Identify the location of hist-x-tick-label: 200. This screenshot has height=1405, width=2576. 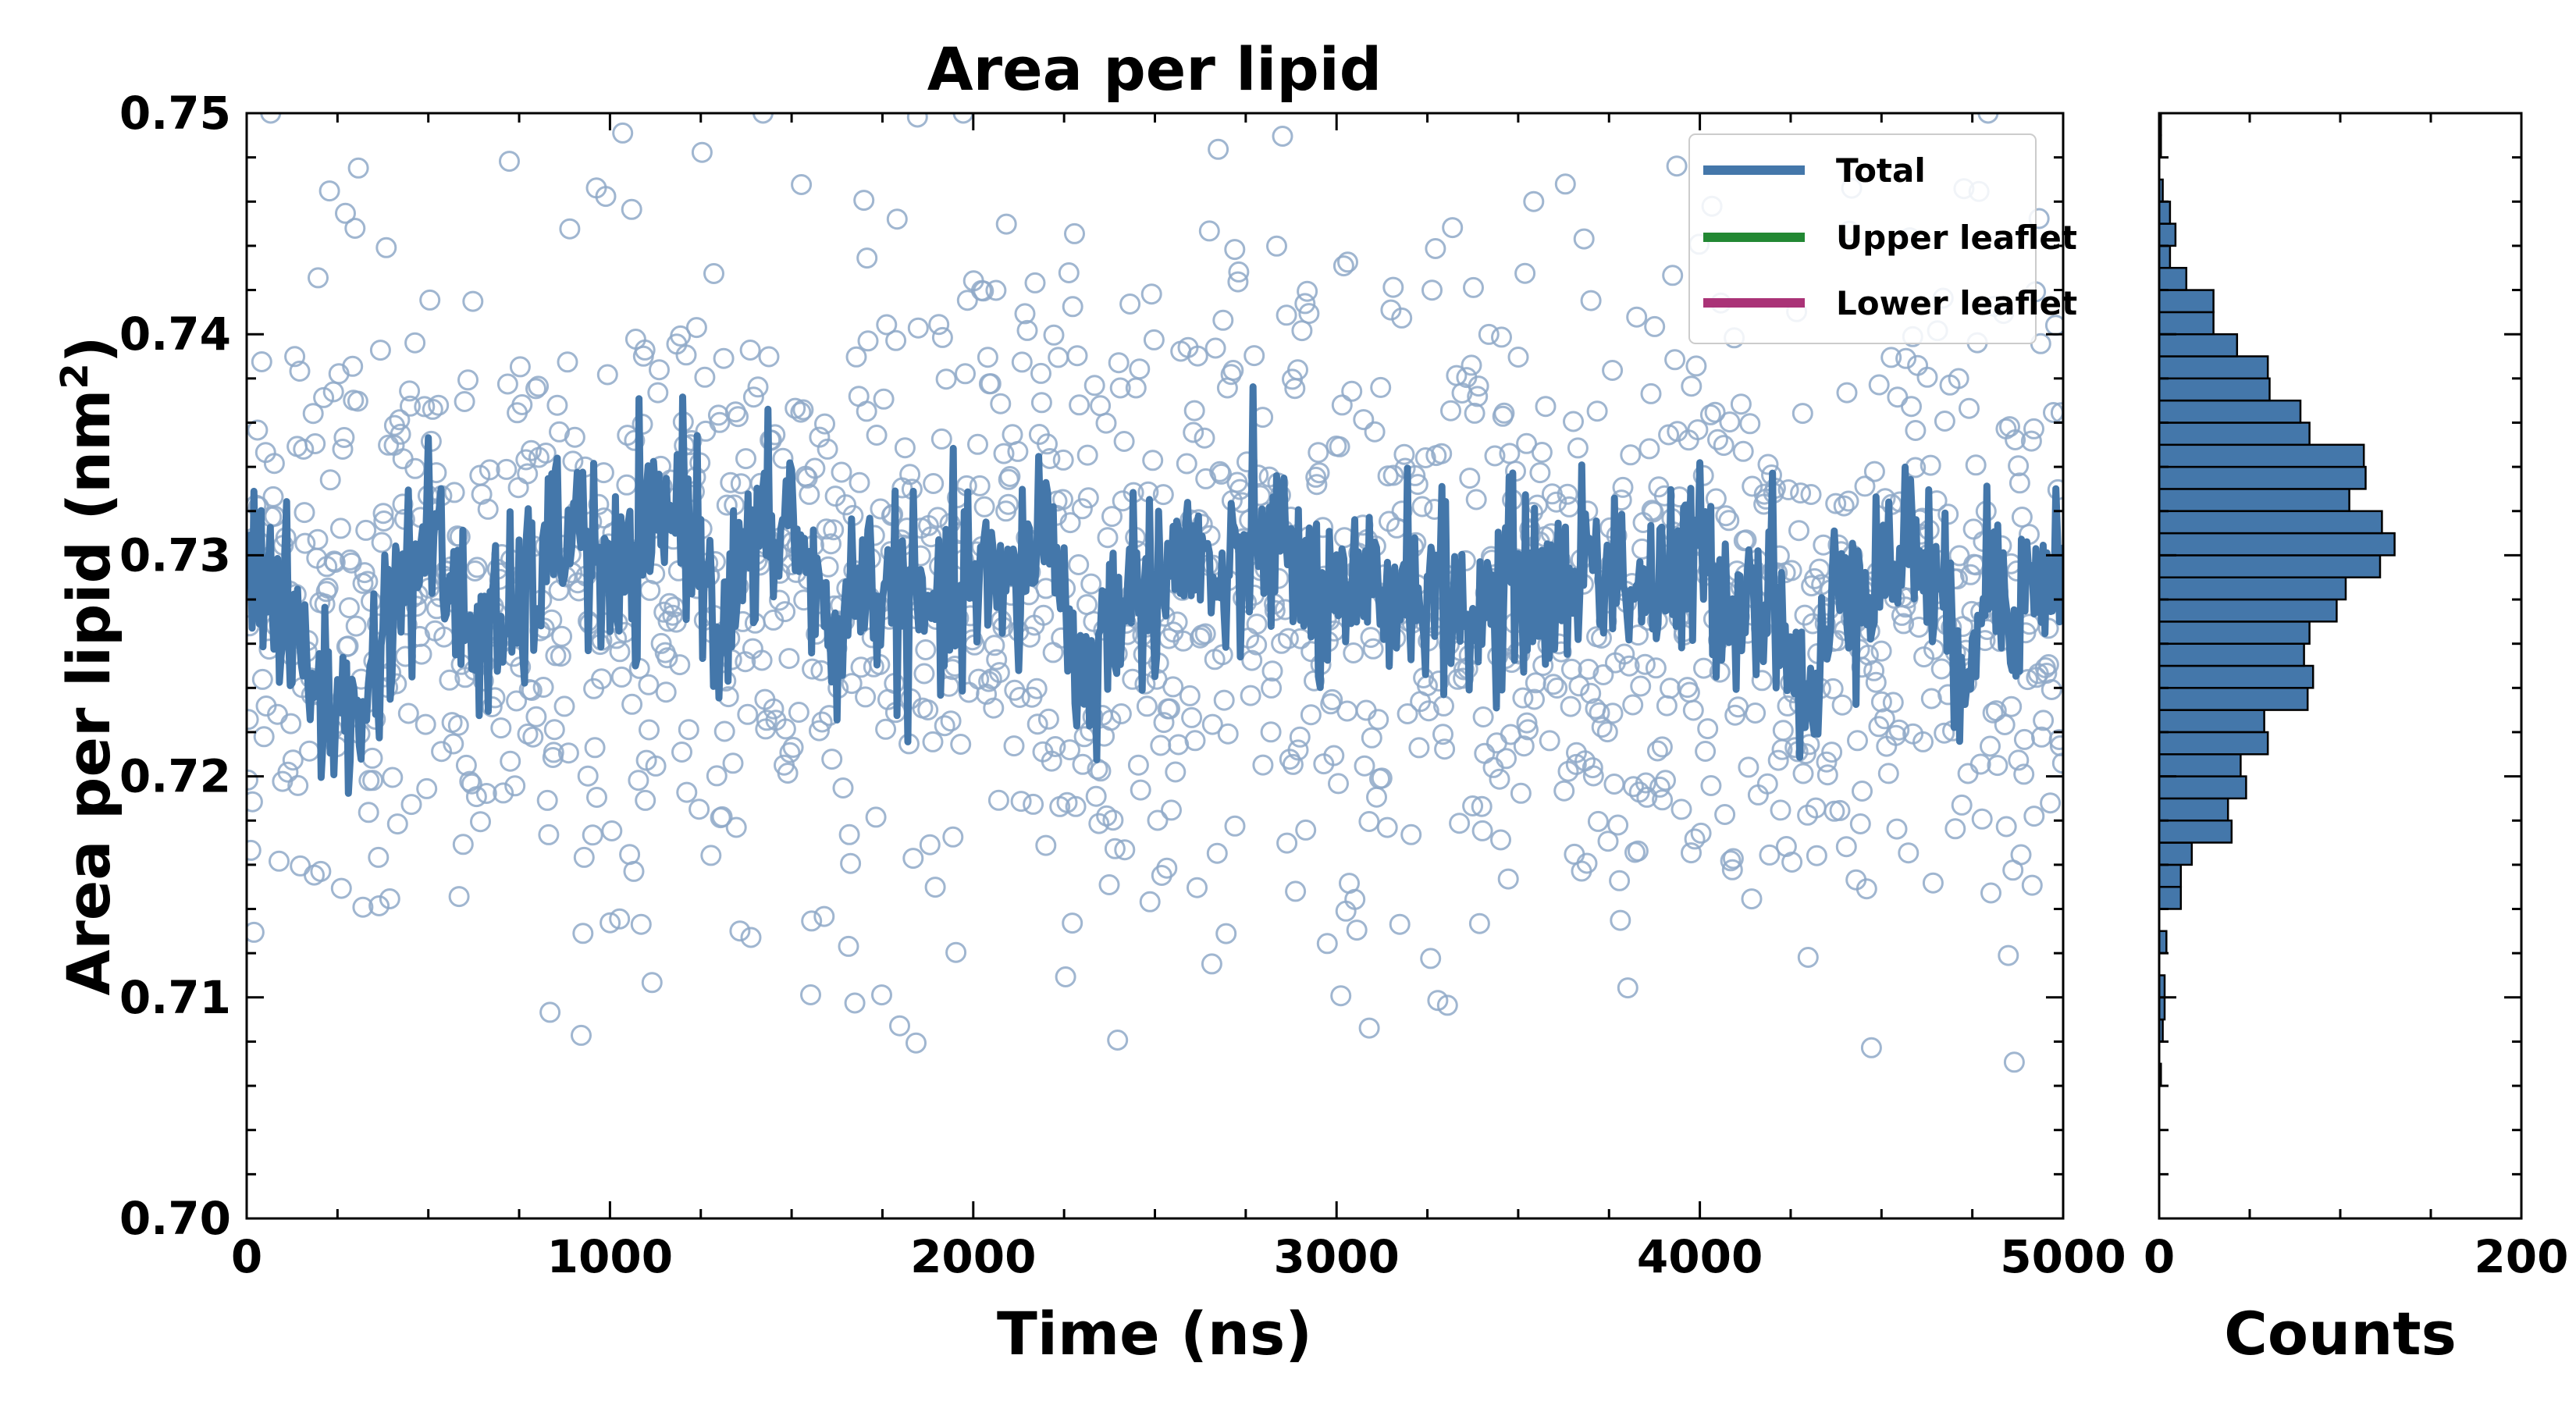
(2521, 1256).